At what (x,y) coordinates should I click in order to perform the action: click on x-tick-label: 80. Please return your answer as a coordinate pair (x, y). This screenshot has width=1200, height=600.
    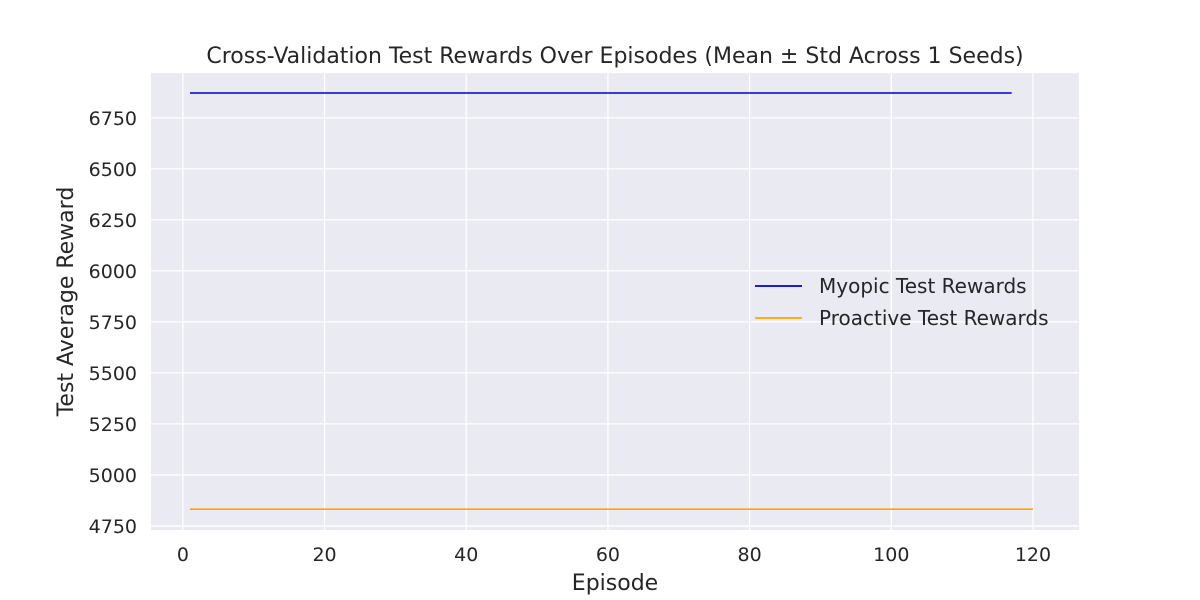
    Looking at the image, I should click on (750, 555).